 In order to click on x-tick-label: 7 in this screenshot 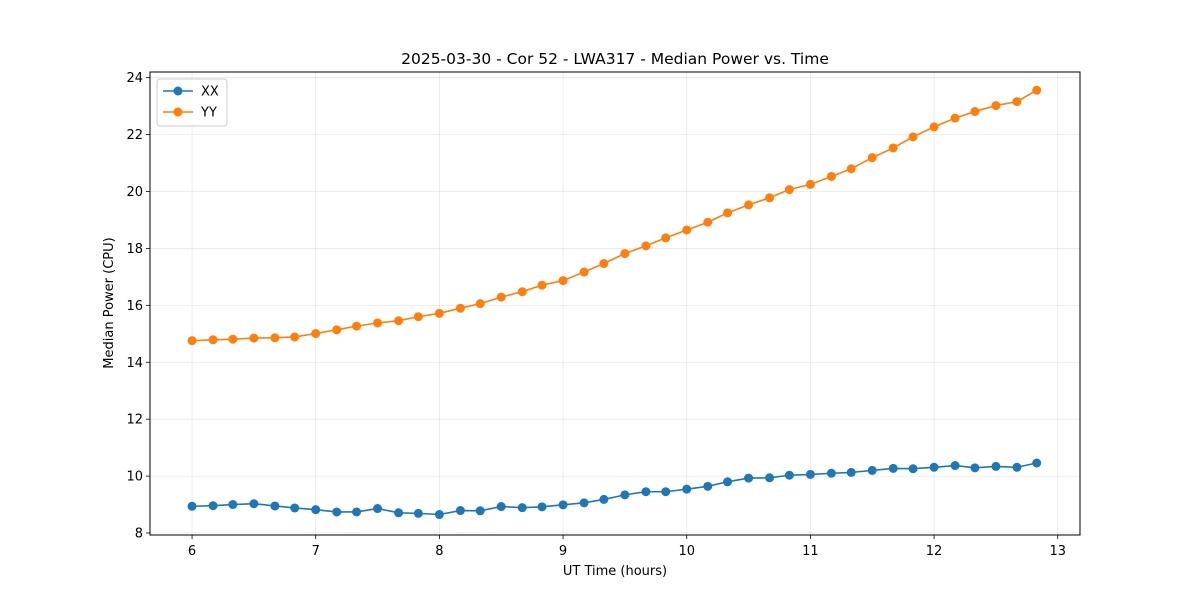, I will do `click(316, 551)`.